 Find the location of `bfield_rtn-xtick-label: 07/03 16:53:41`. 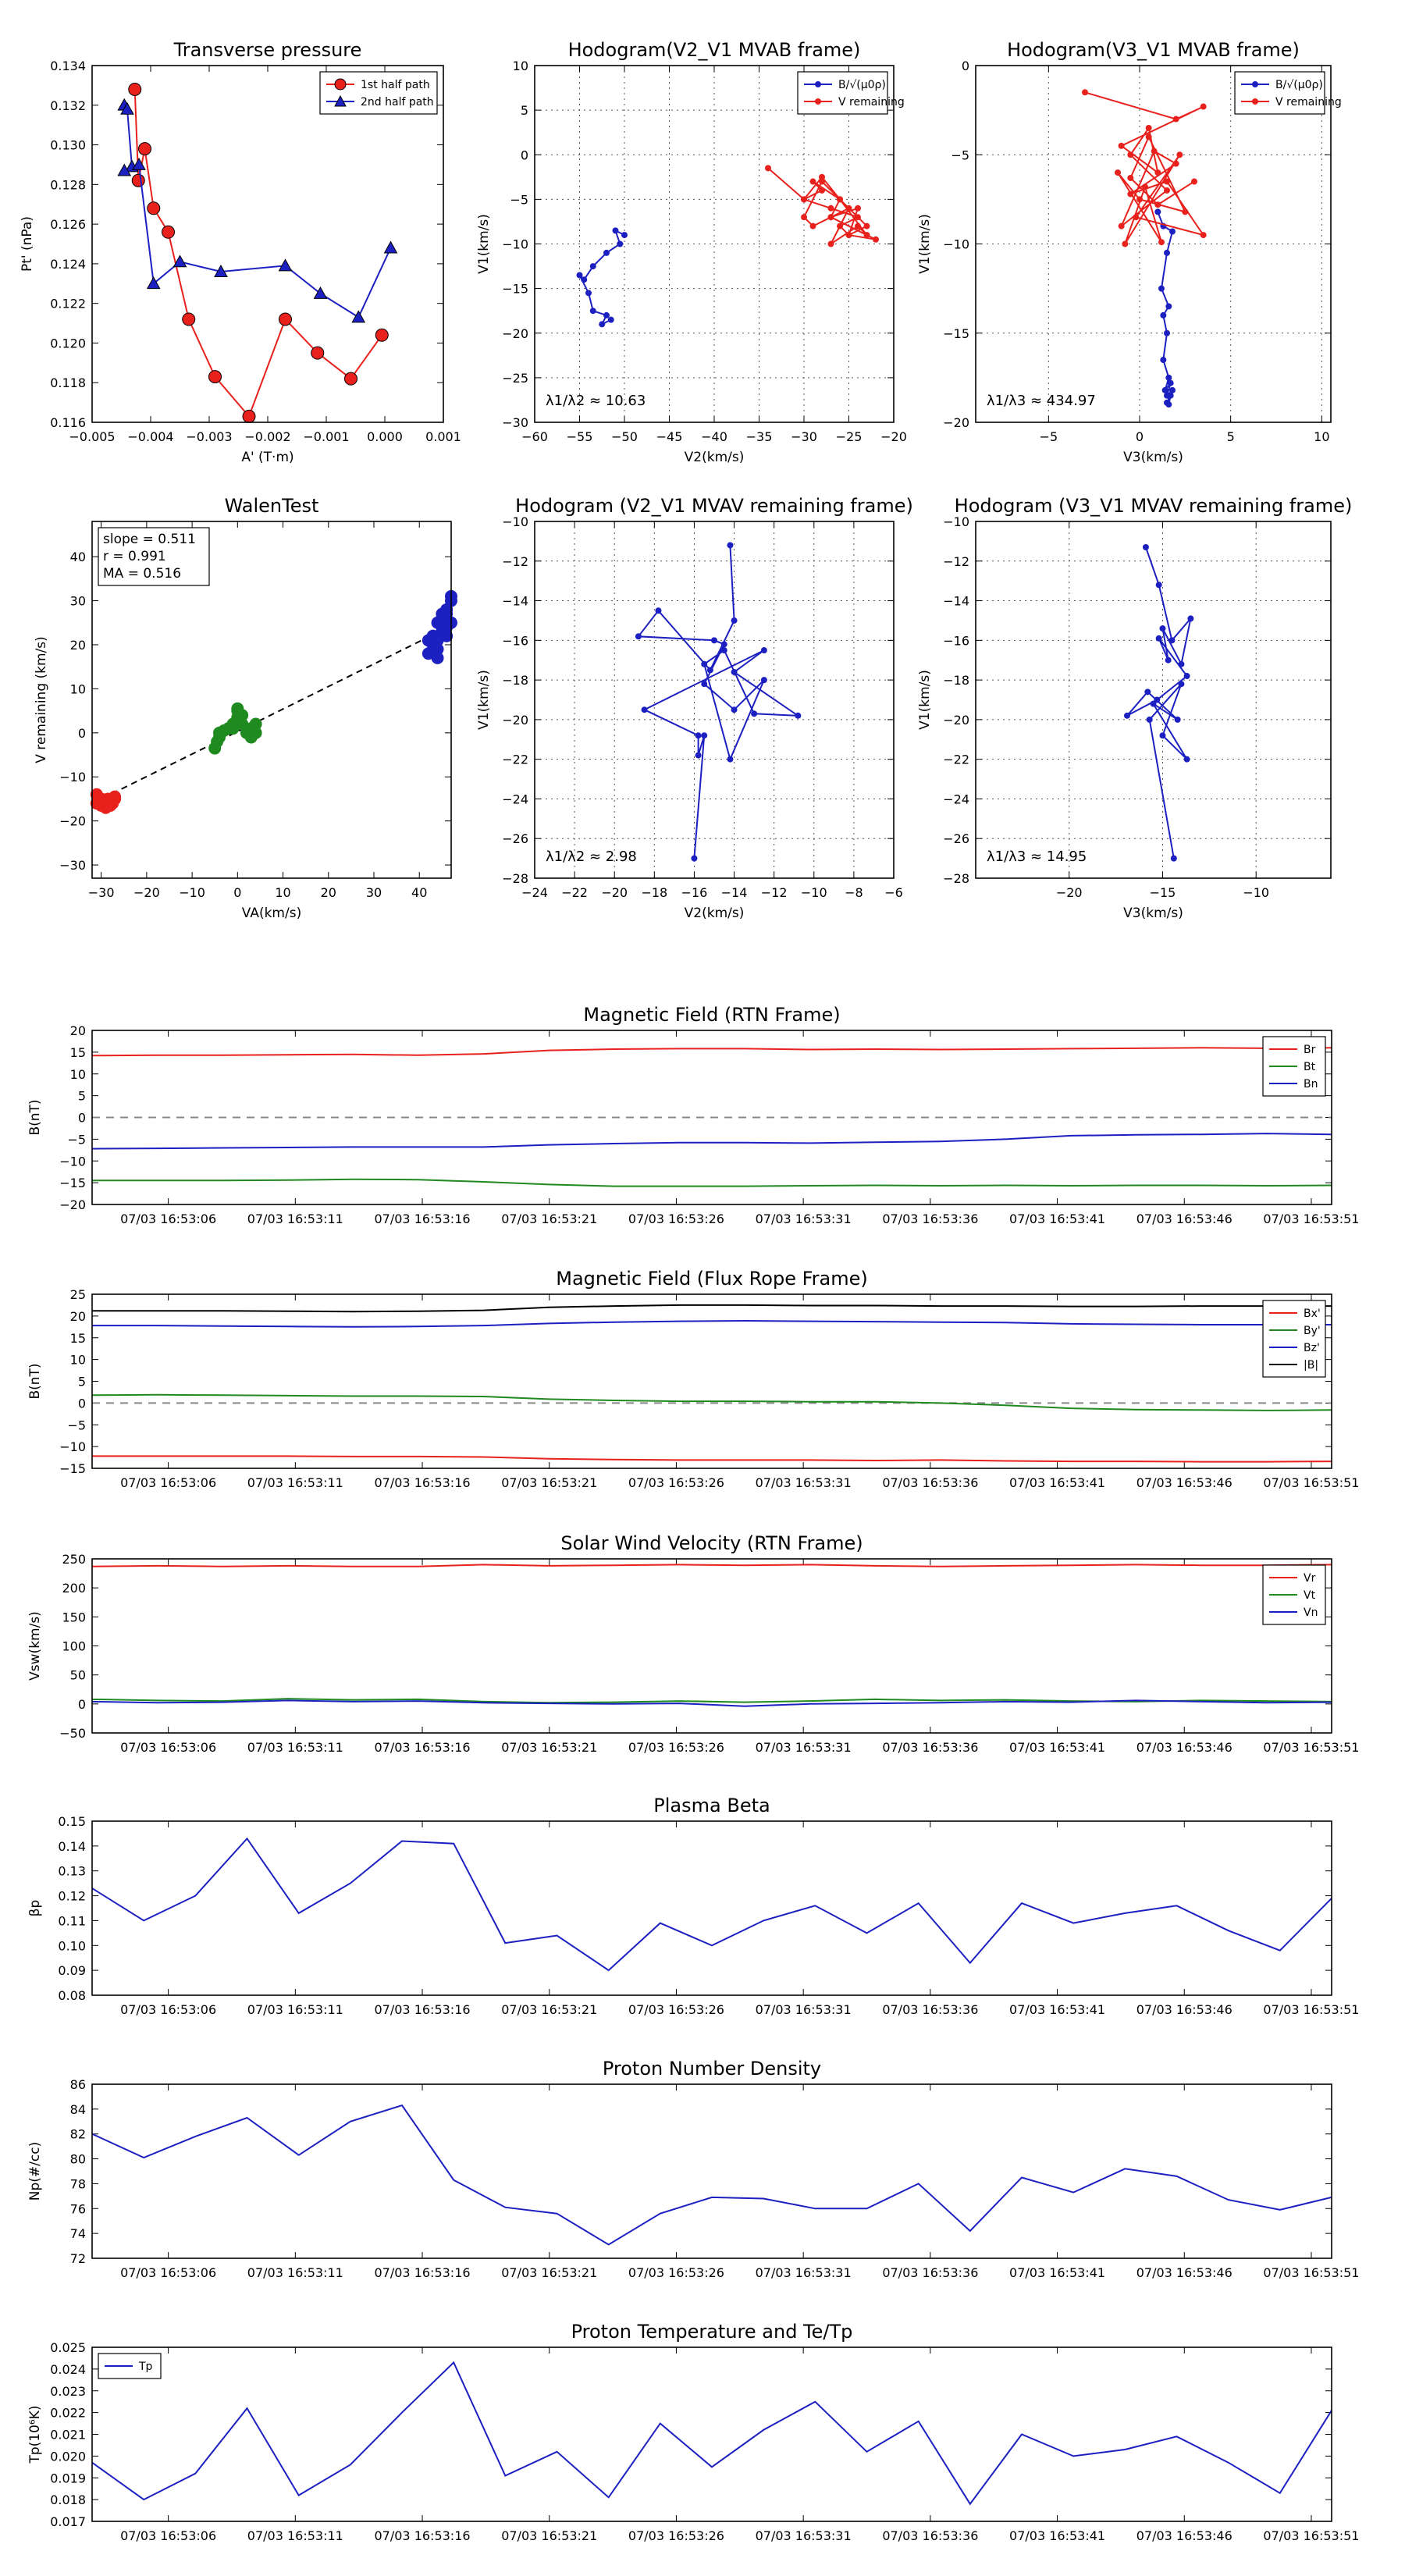

bfield_rtn-xtick-label: 07/03 16:53:41 is located at coordinates (1057, 1219).